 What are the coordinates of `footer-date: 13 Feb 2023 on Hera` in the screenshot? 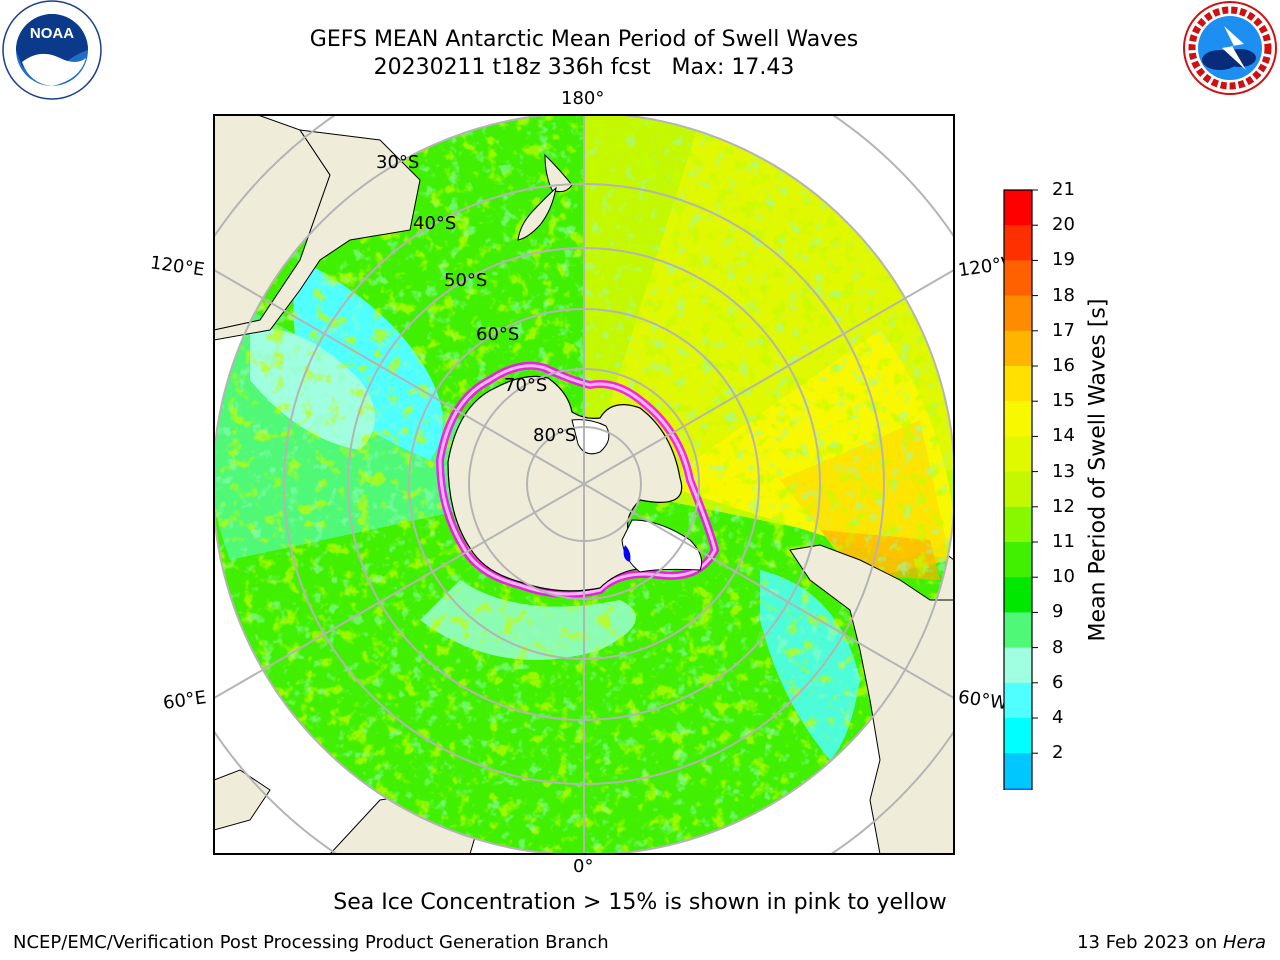 It's located at (1171, 942).